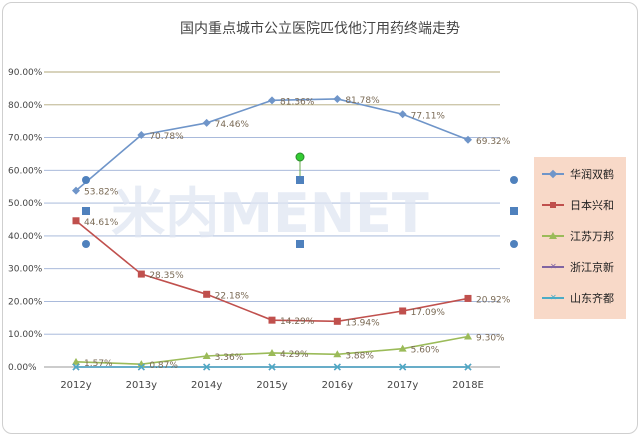  Describe the element at coordinates (163, 366) in the screenshot. I see `data-label: 0.87%` at that location.